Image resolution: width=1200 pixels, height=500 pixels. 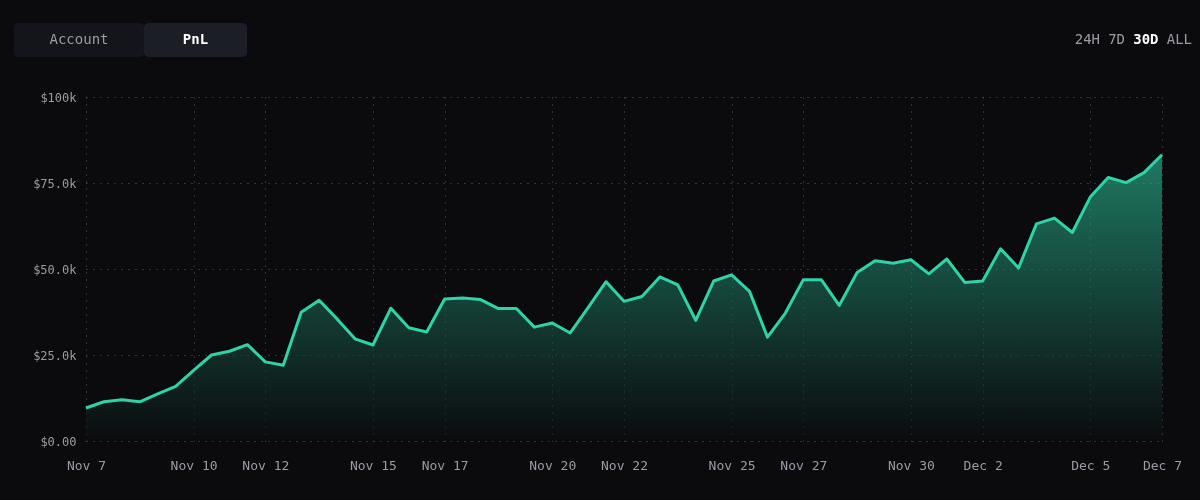 I want to click on x-tick-label: Nov 27, so click(x=804, y=465).